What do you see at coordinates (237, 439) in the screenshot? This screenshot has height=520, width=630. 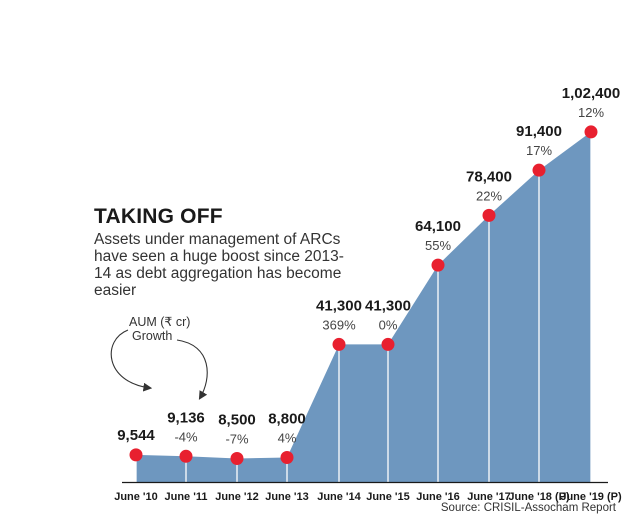 I see `growth-label: -7%` at bounding box center [237, 439].